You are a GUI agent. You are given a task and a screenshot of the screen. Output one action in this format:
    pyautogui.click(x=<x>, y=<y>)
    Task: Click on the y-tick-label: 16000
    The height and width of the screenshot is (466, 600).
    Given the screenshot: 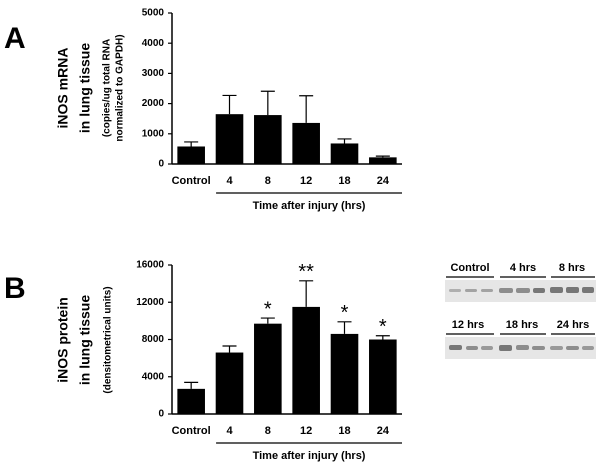 What is the action you would take?
    pyautogui.click(x=150, y=265)
    